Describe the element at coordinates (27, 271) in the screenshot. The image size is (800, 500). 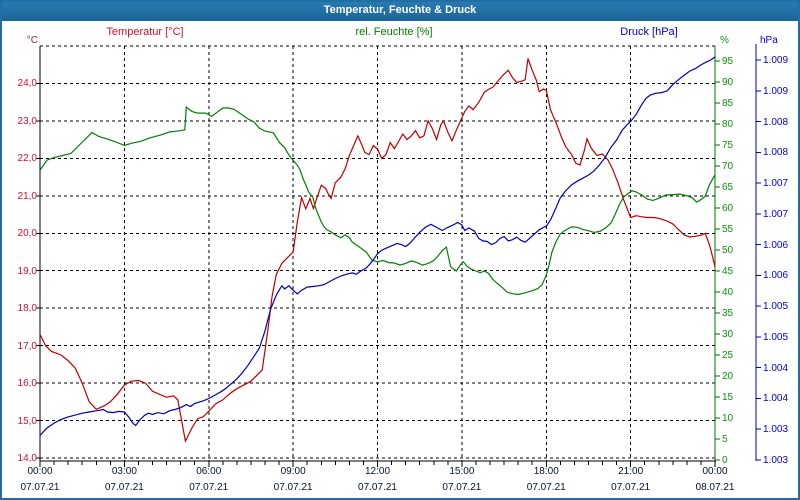
I see `y-axis-temp-label: 19,0` at that location.